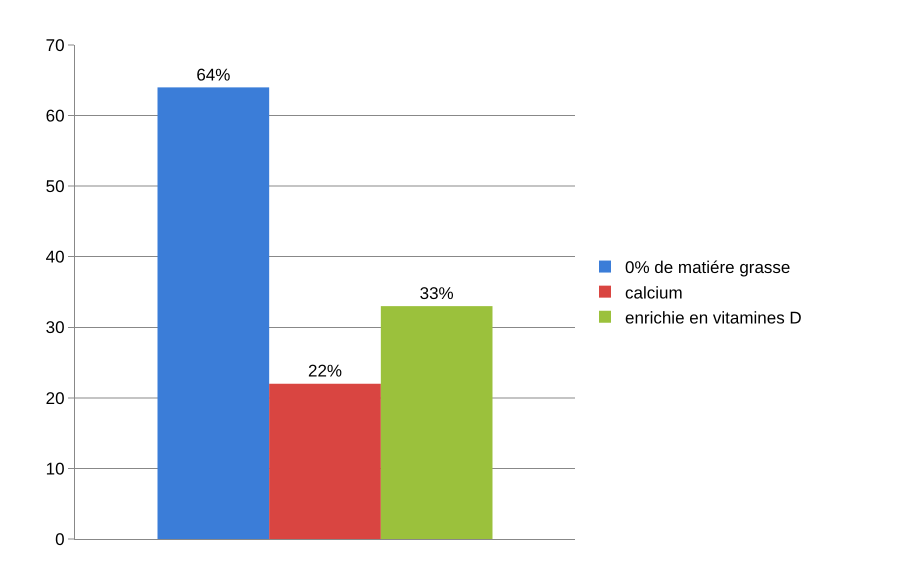  What do you see at coordinates (713, 318) in the screenshot?
I see `legend-label: enrichie en vitamines D` at bounding box center [713, 318].